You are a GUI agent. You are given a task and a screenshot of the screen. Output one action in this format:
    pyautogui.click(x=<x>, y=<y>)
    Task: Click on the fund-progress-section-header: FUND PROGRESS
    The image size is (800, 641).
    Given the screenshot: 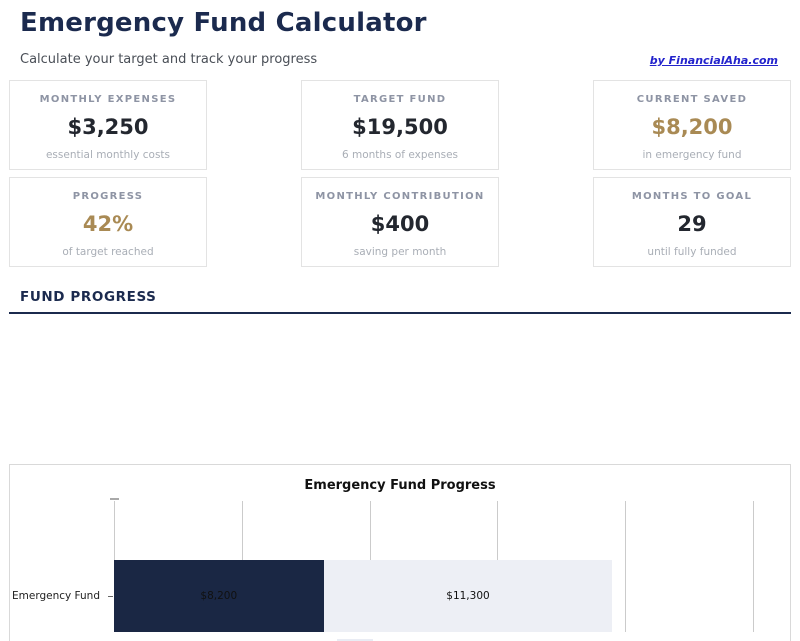 What is the action you would take?
    pyautogui.click(x=400, y=300)
    